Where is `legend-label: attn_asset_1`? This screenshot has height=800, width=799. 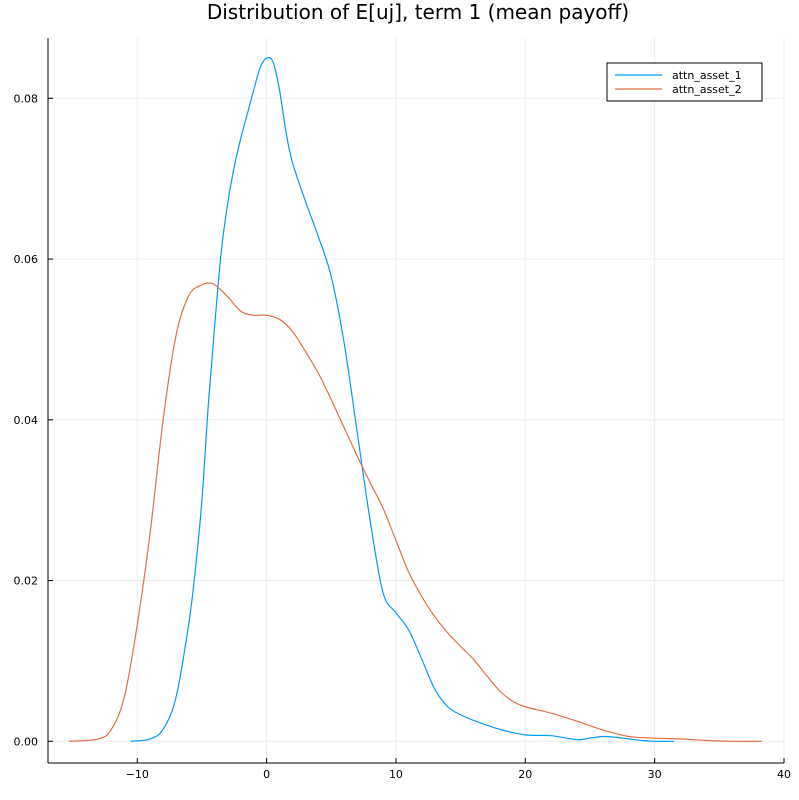 legend-label: attn_asset_1 is located at coordinates (707, 75).